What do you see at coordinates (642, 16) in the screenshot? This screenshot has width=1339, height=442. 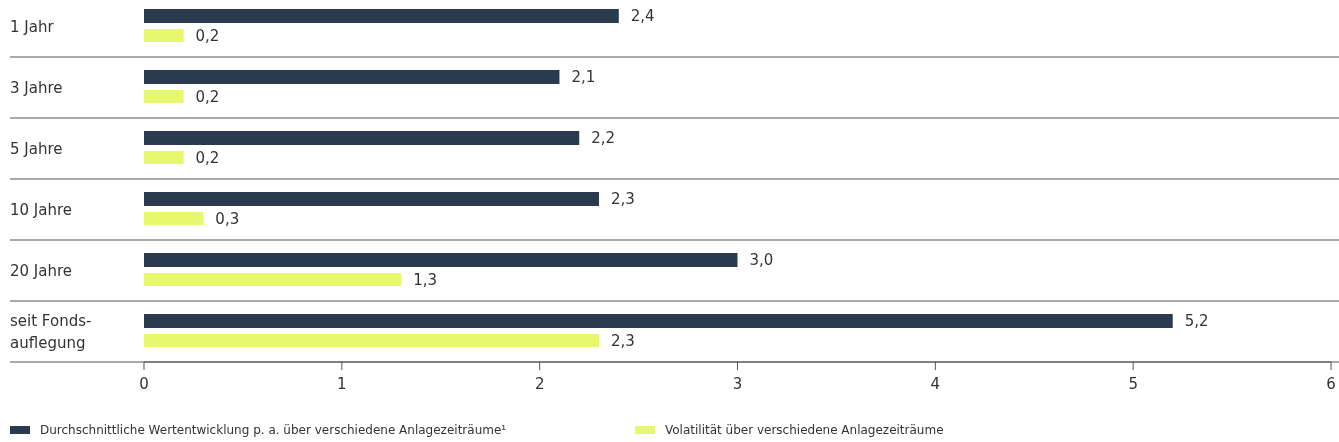 I see `data-label: 2,4` at bounding box center [642, 16].